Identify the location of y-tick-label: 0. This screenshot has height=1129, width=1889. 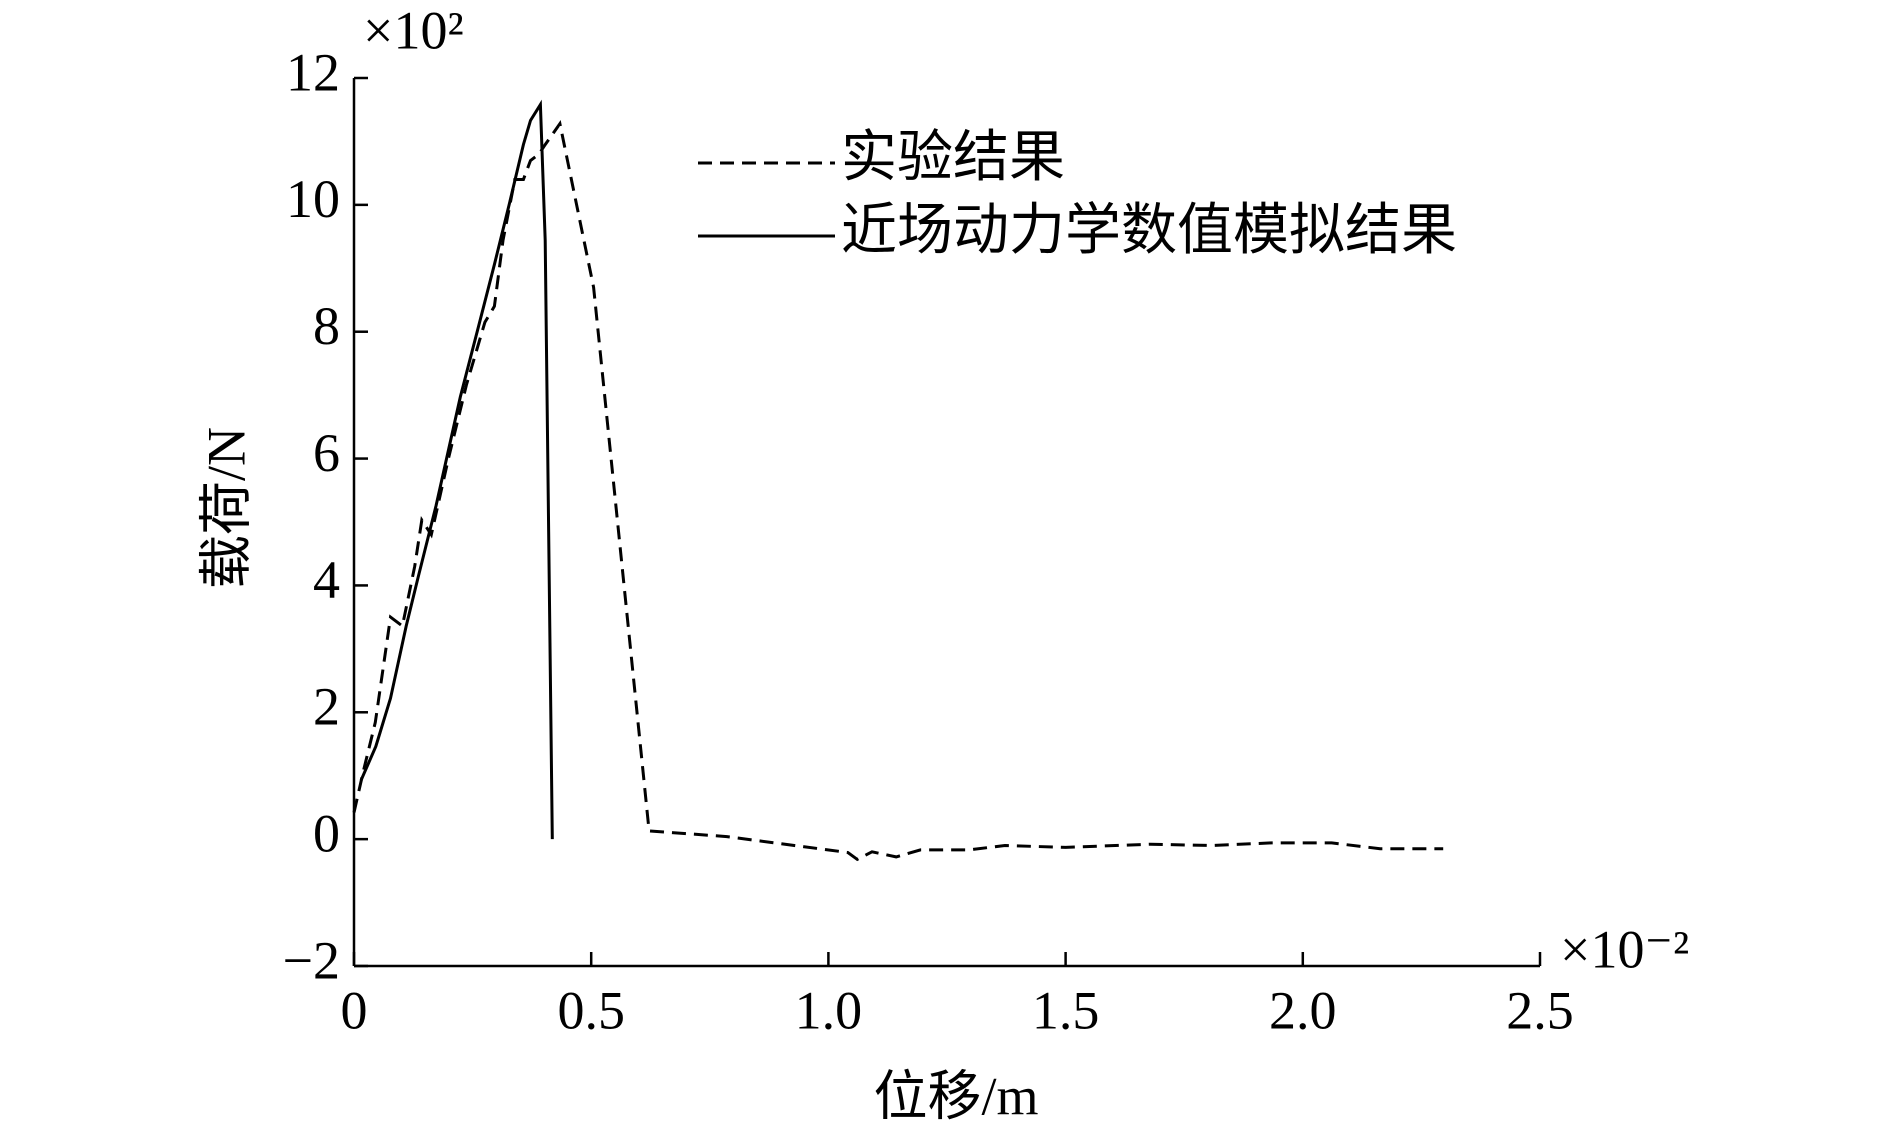
(326, 834).